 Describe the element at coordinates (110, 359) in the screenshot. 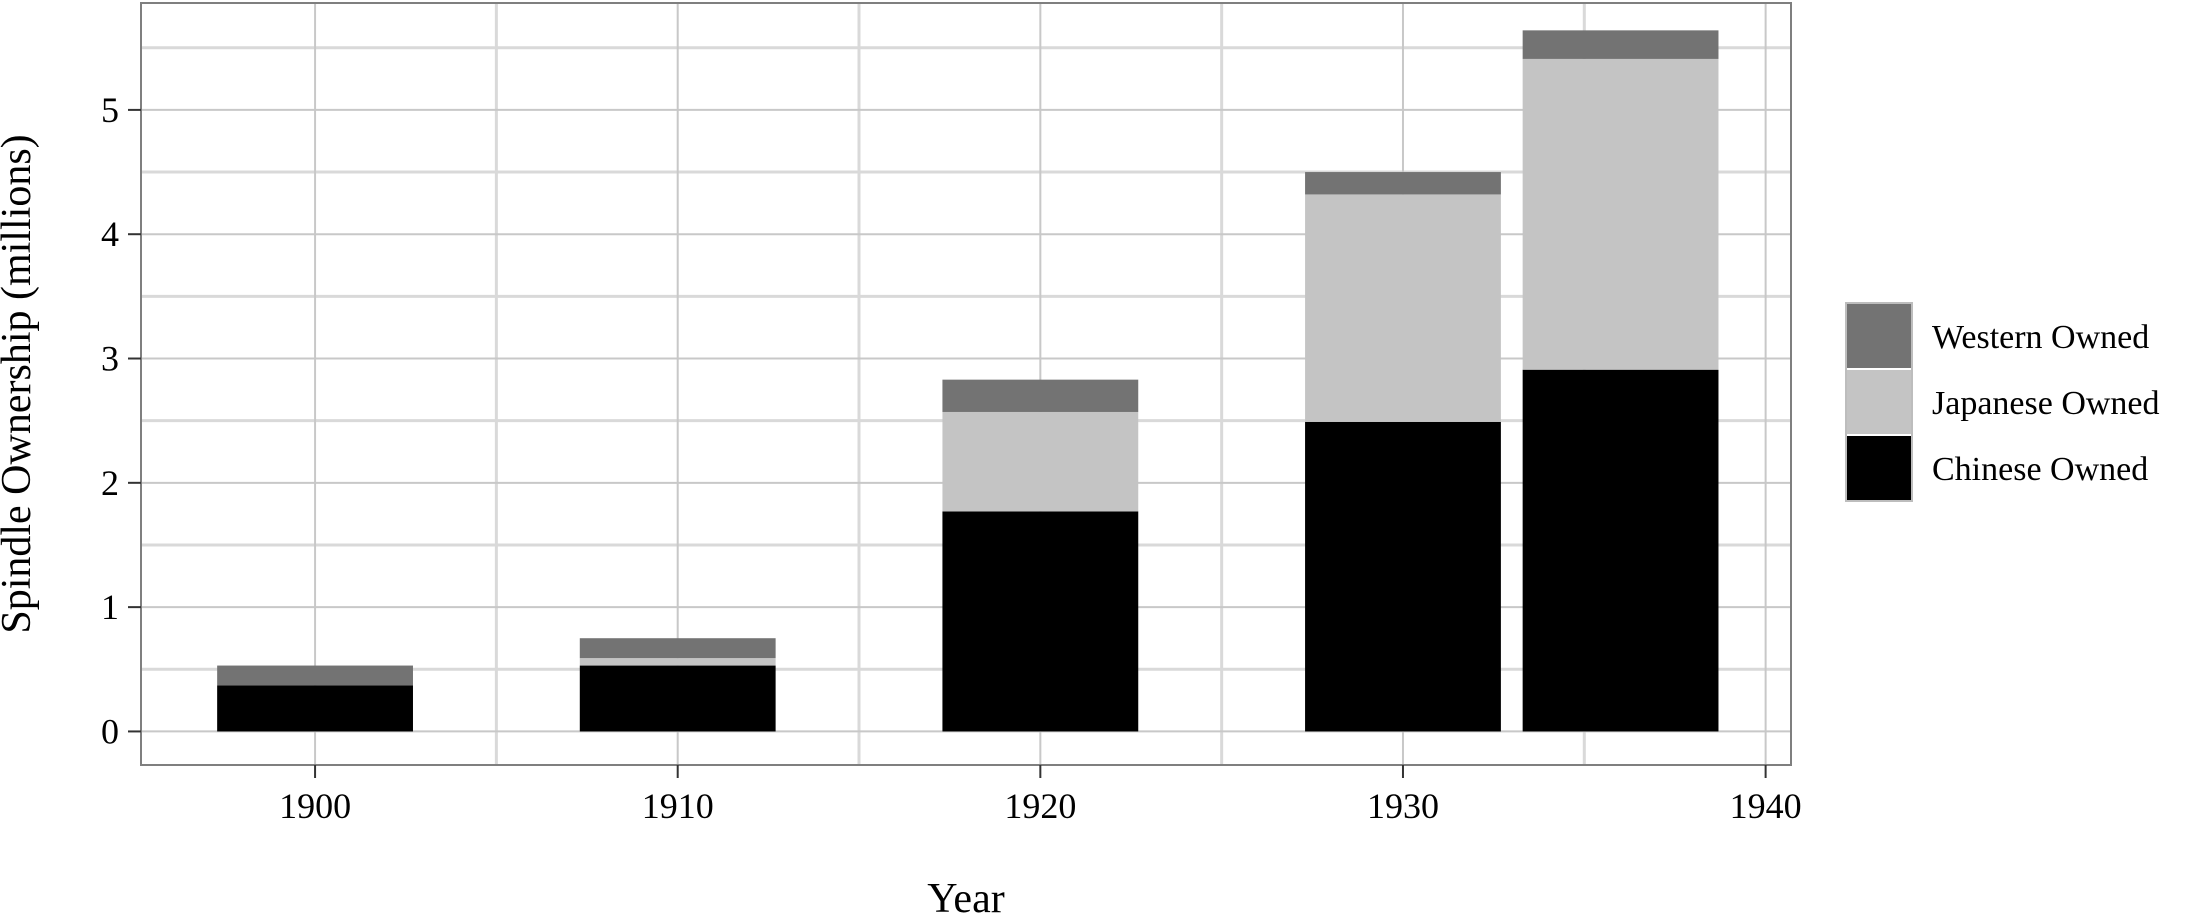

I see `y-tick-label: 3` at that location.